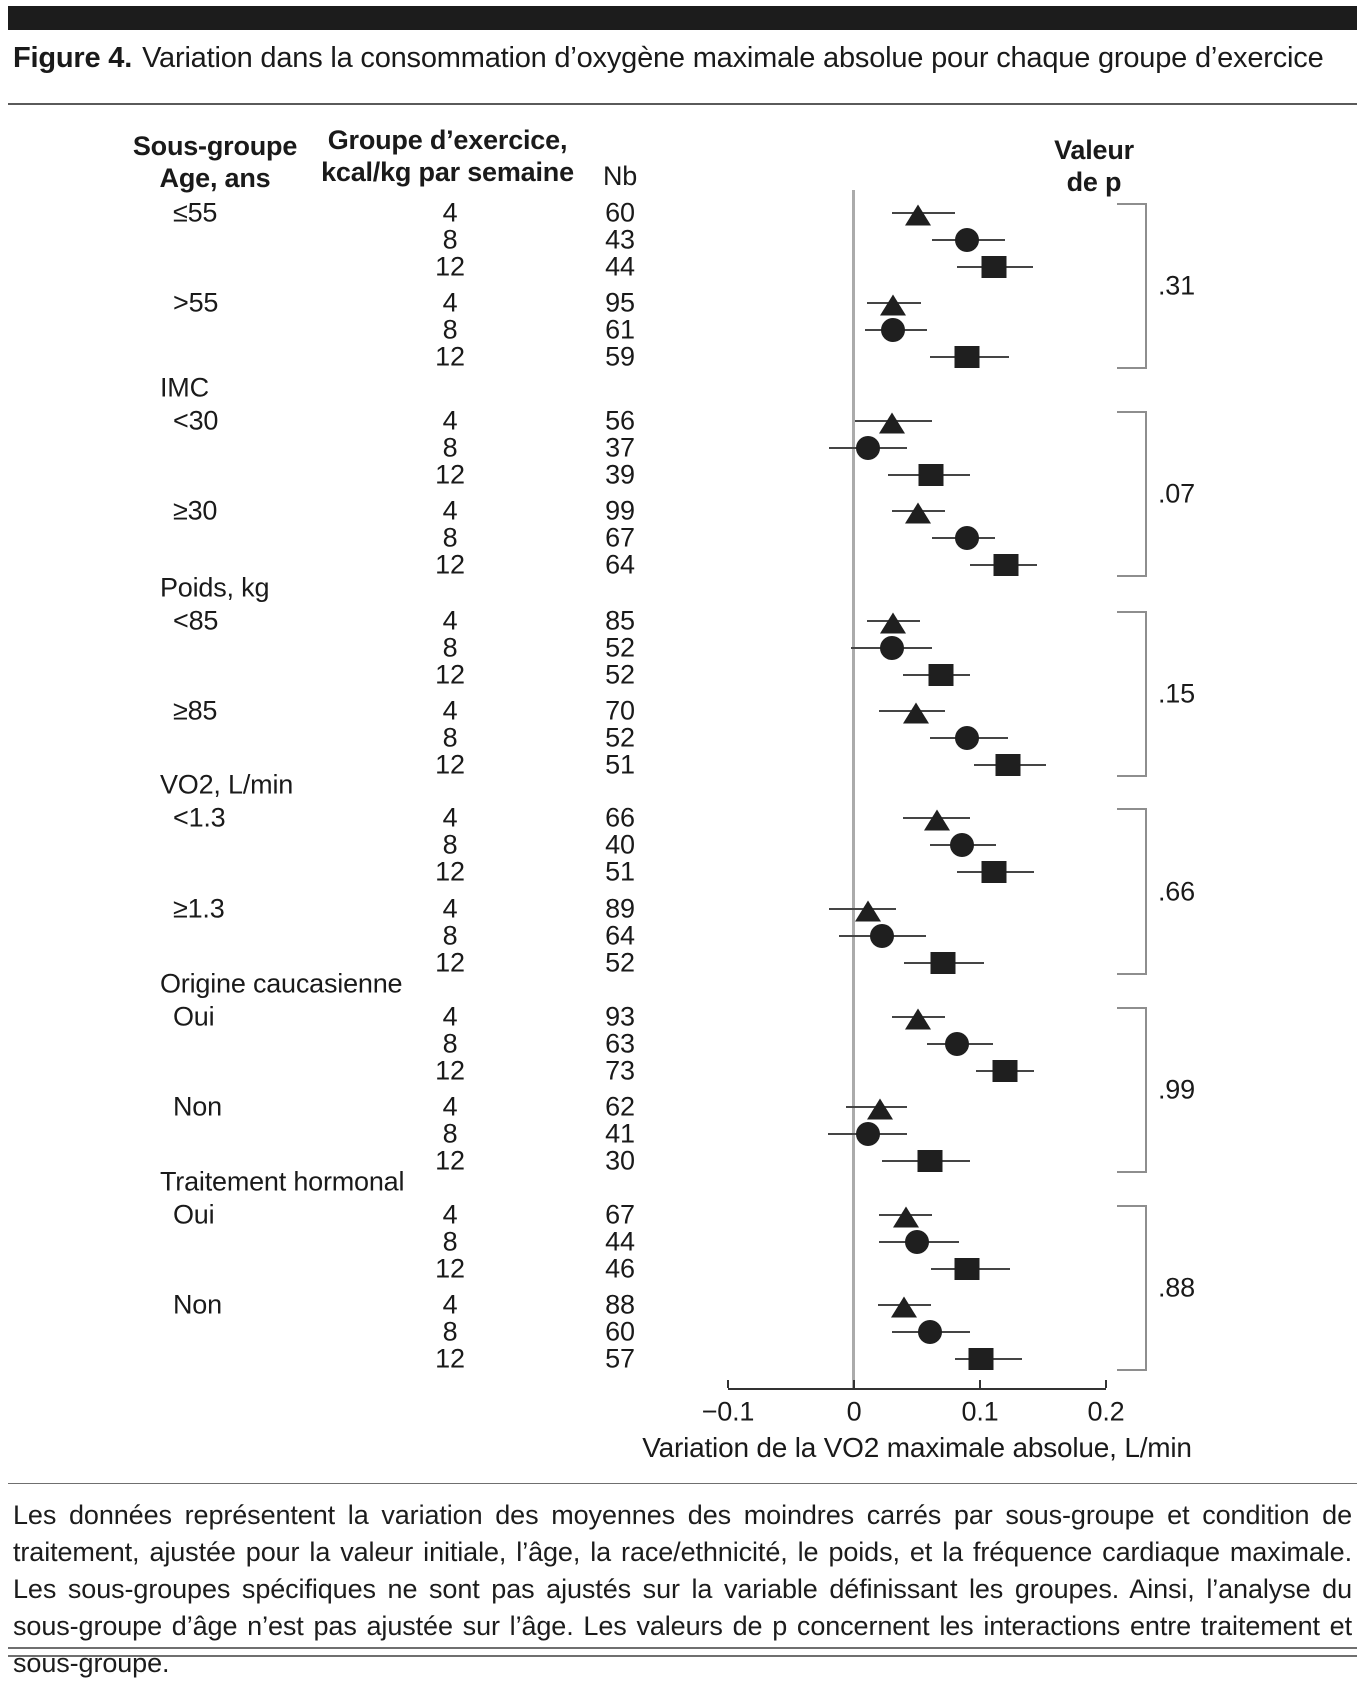  Describe the element at coordinates (215, 587) in the screenshot. I see `section-heading: Poids, kg` at that location.